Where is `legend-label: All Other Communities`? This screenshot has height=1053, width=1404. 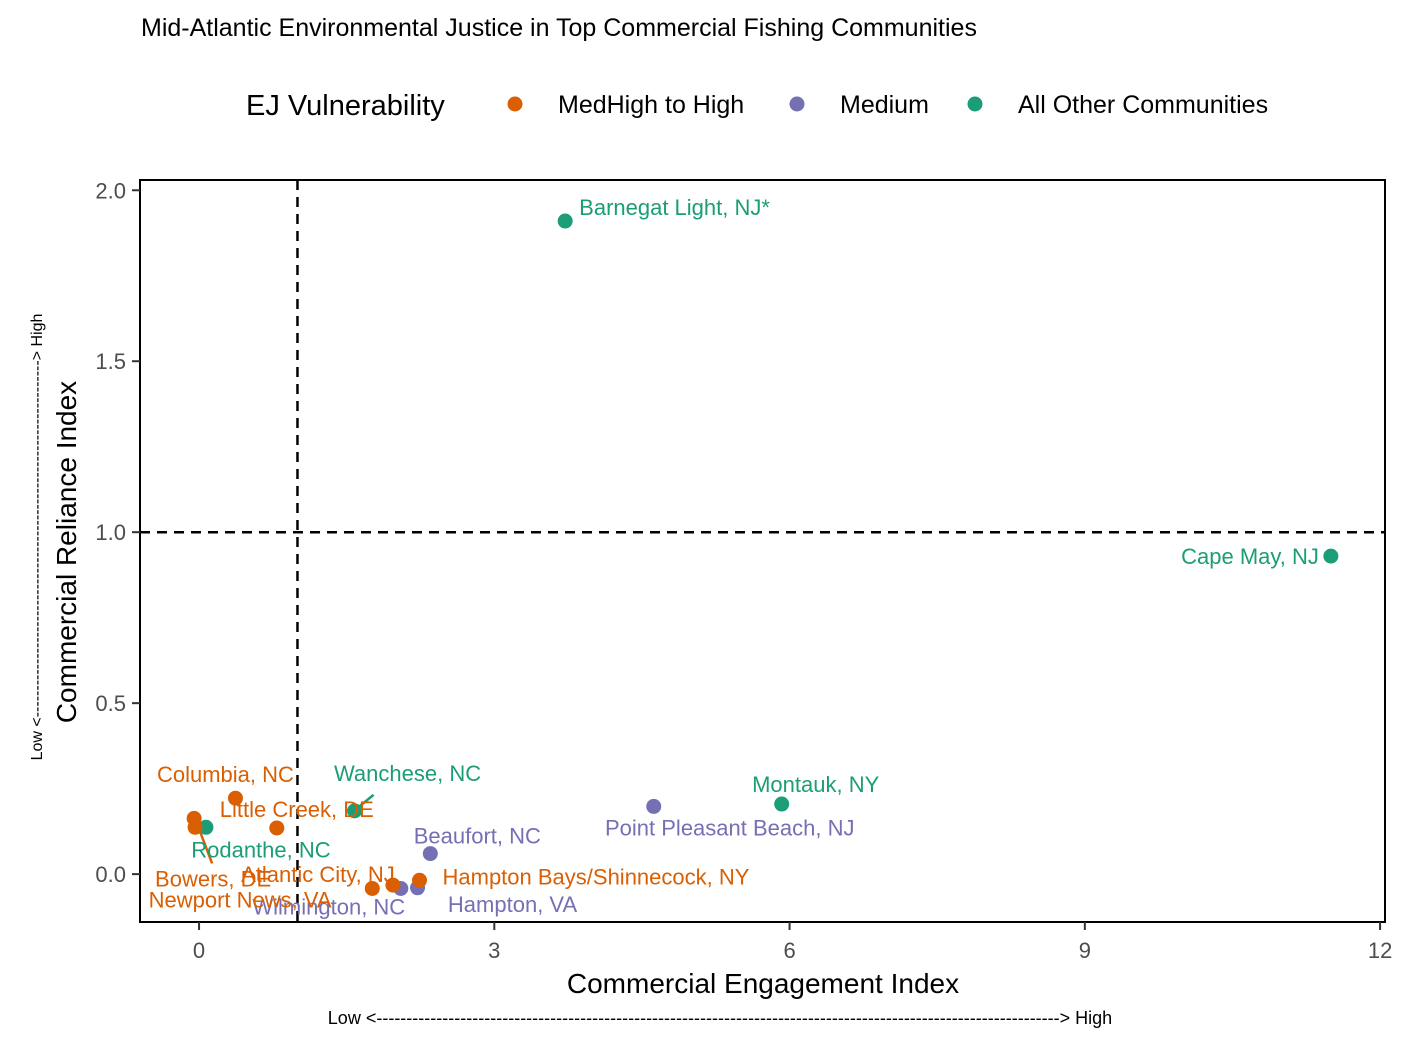
legend-label: All Other Communities is located at coordinates (1143, 105).